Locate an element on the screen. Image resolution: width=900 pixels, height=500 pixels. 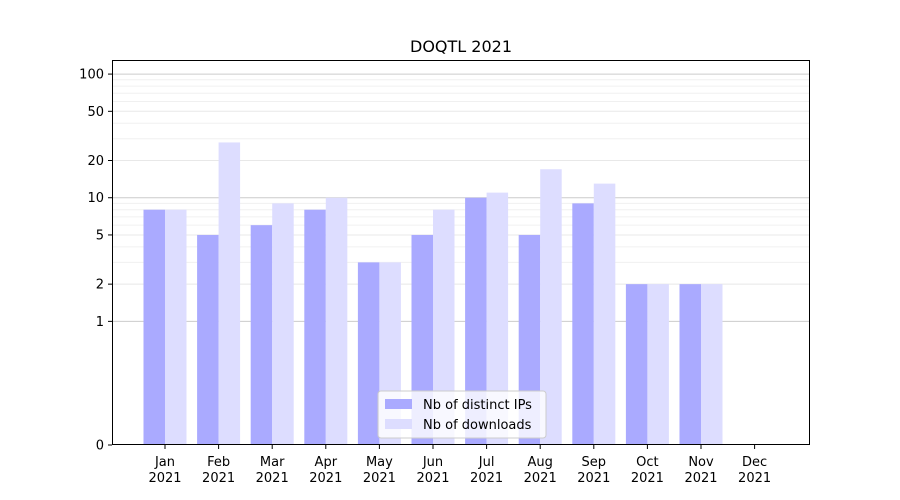
legend-label: Nb of downloads is located at coordinates (477, 425).